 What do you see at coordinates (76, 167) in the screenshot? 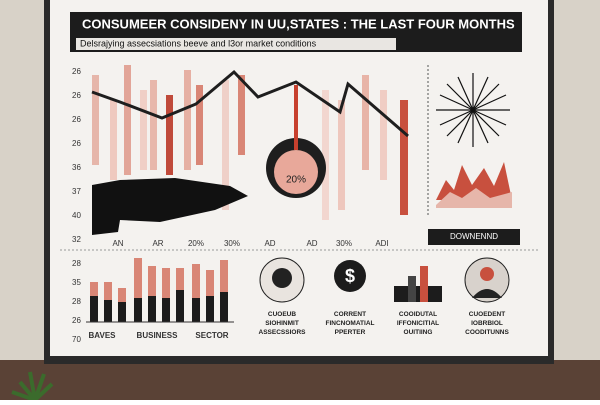
I see `y-label: 36` at bounding box center [76, 167].